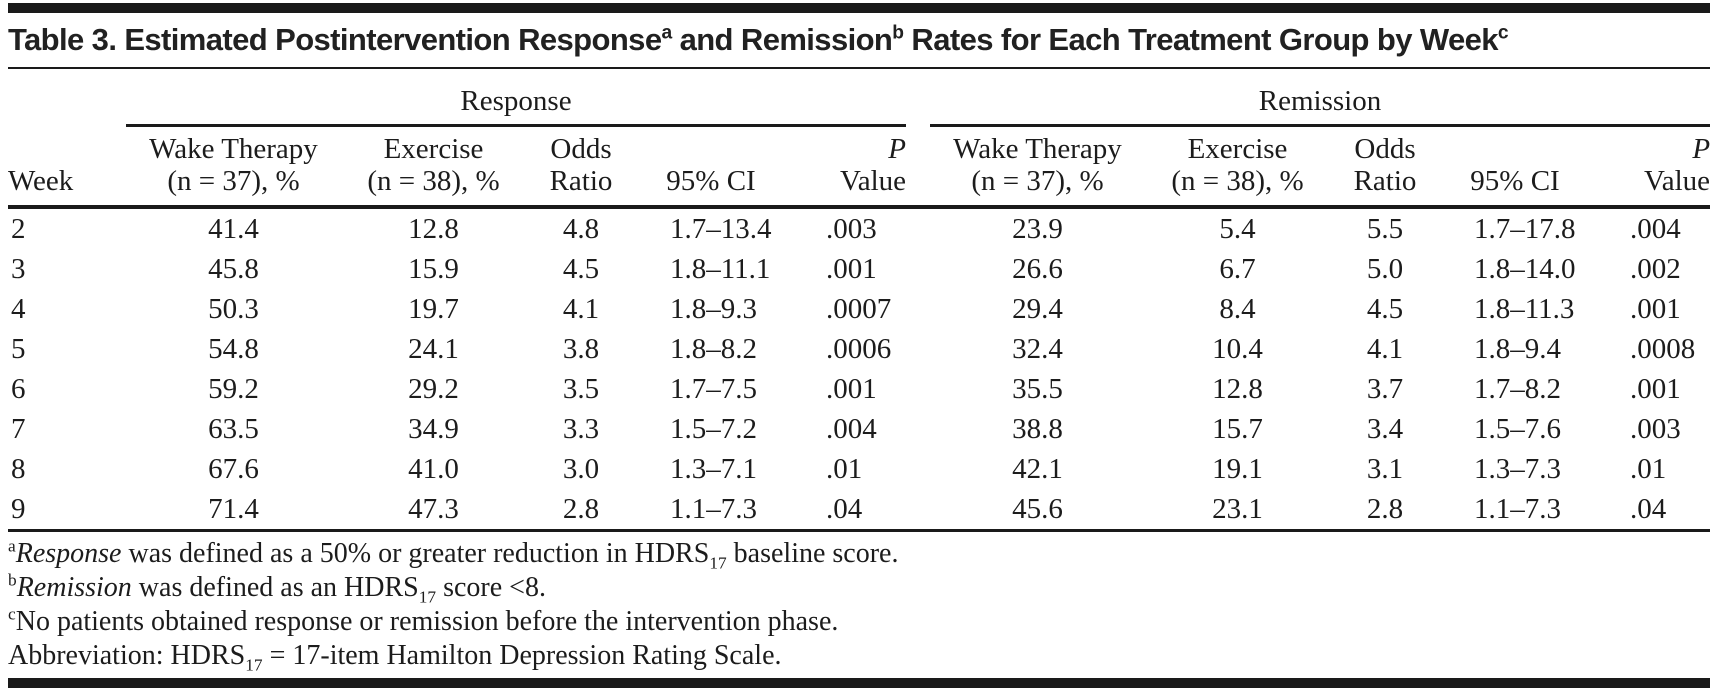 The image size is (1718, 688). Describe the element at coordinates (433, 429) in the screenshot. I see `cell-response-exercise: 34.9` at that location.